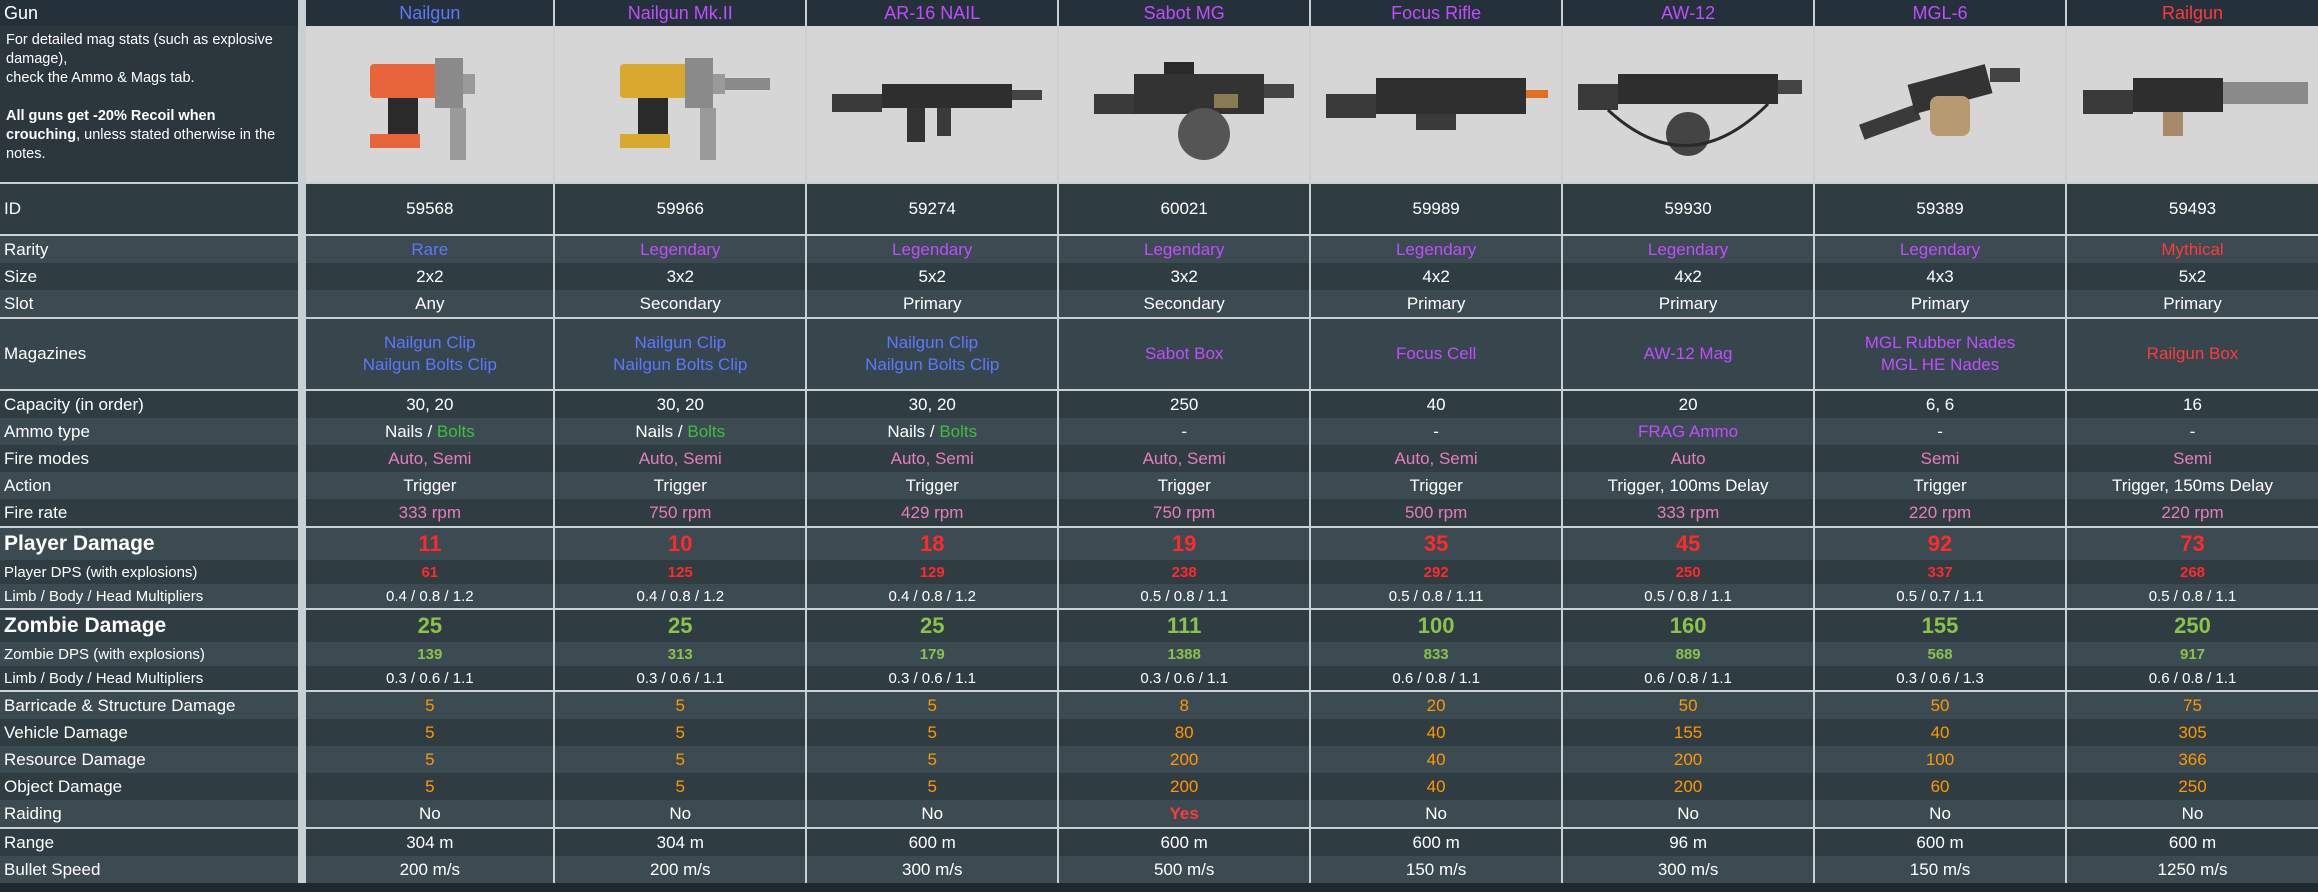  I want to click on stat-value: 45, so click(1689, 543).